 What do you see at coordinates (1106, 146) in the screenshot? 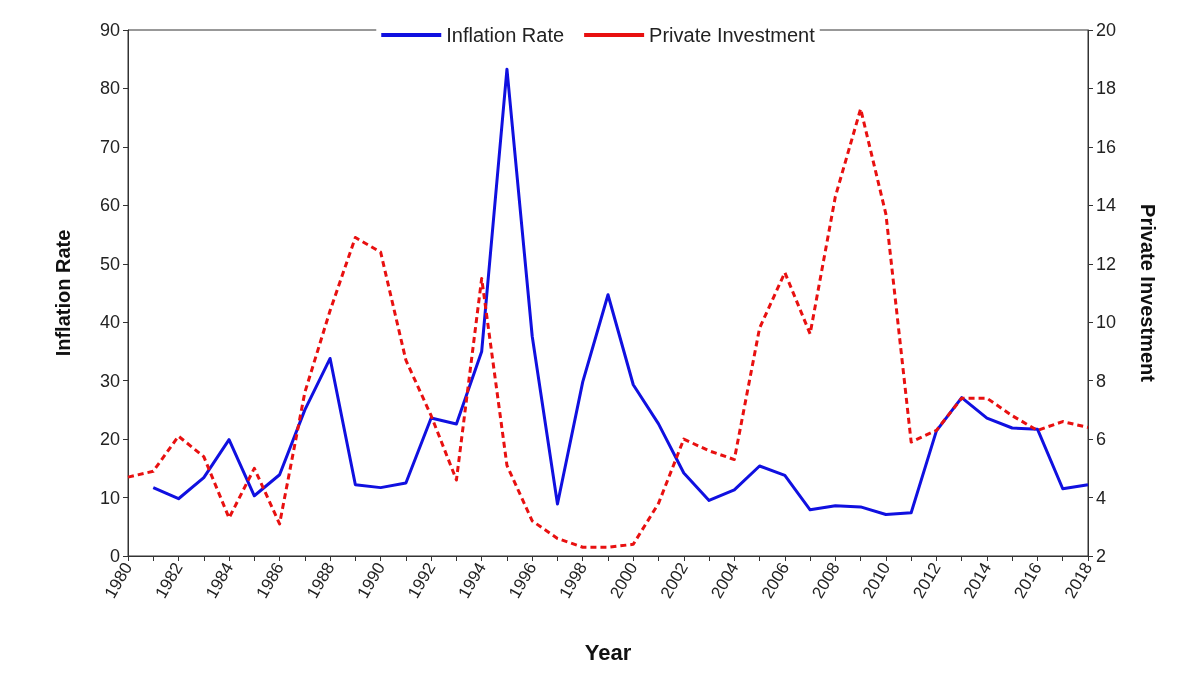
I see `y2-tick-label: 16` at bounding box center [1106, 146].